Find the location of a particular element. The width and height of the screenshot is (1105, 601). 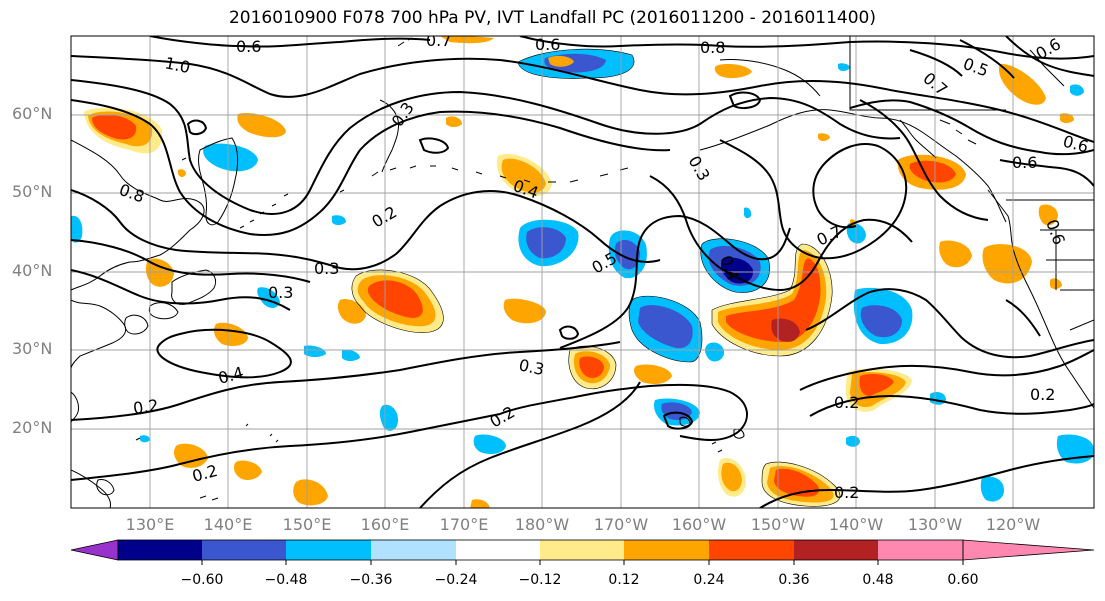

lon-label: 130°E is located at coordinates (150, 524).